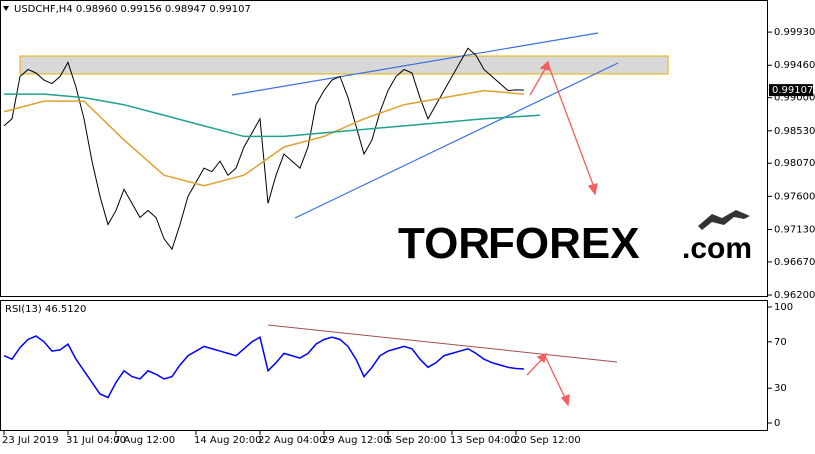  What do you see at coordinates (777, 423) in the screenshot?
I see `y-tick-label: 0` at bounding box center [777, 423].